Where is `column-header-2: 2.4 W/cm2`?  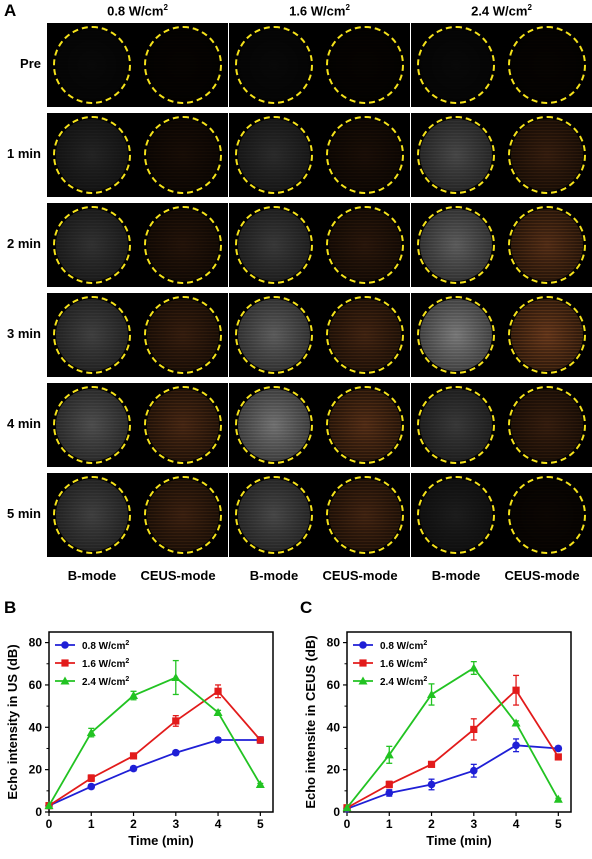
column-header-2: 2.4 W/cm2 is located at coordinates (501, 10).